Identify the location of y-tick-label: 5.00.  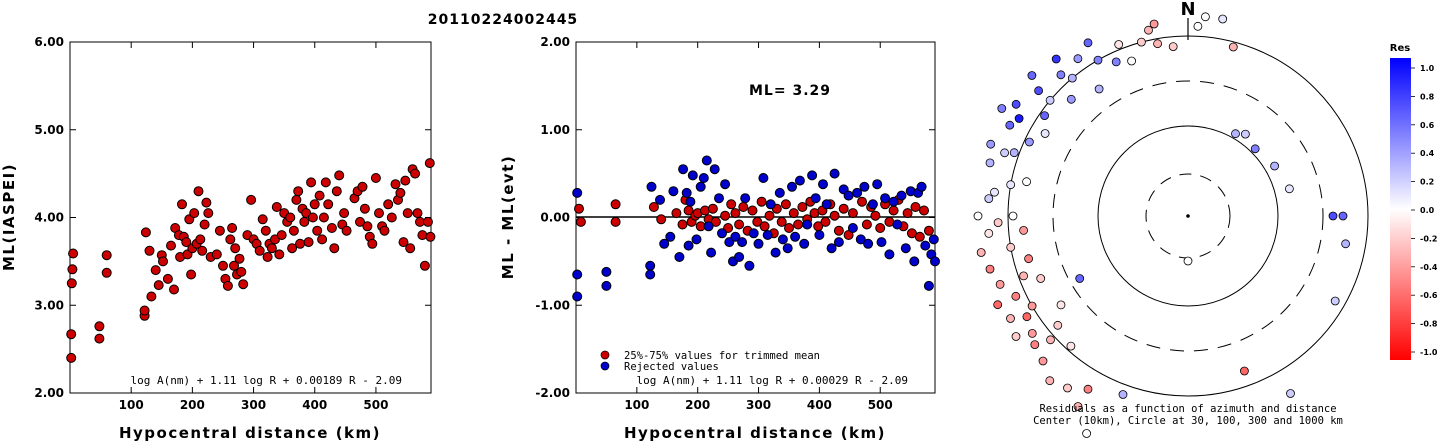
(49, 130).